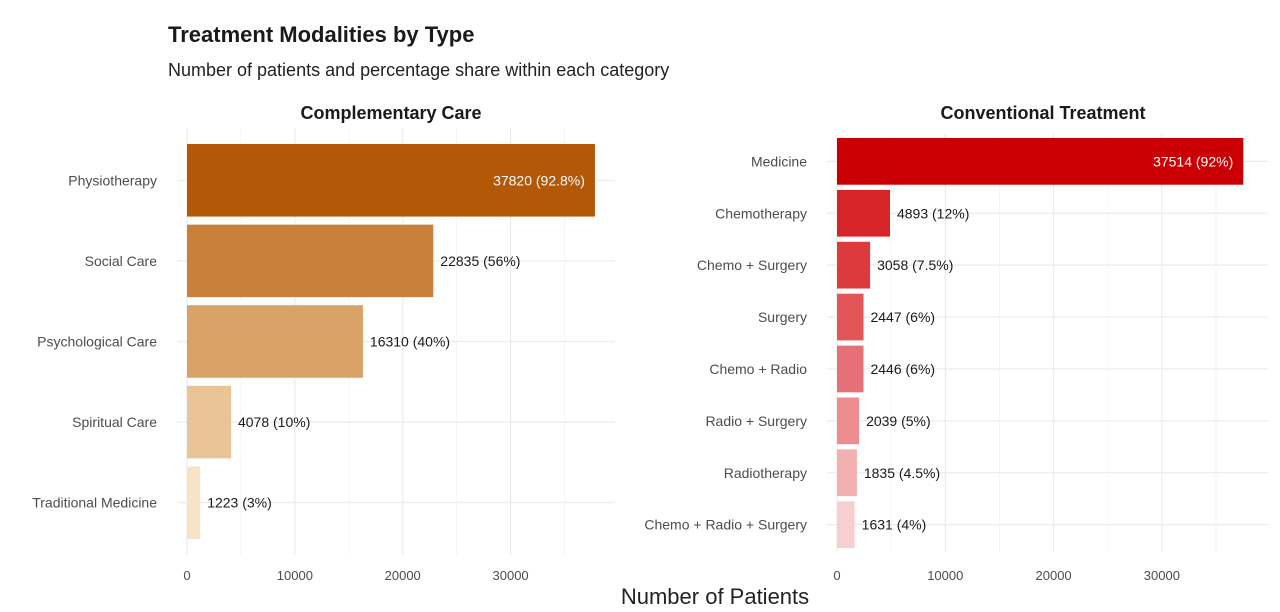 The width and height of the screenshot is (1280, 612). Describe the element at coordinates (779, 161) in the screenshot. I see `category-label: Medicine` at that location.